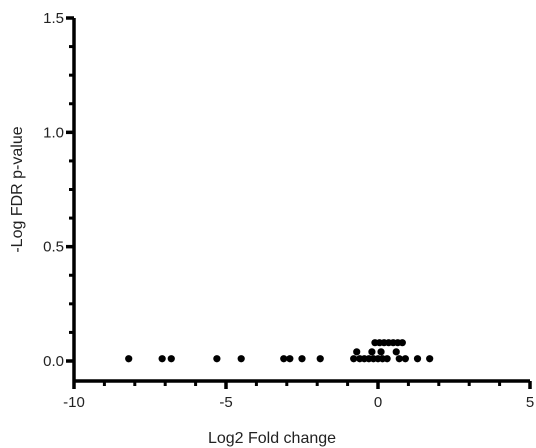 Image resolution: width=536 pixels, height=448 pixels. What do you see at coordinates (17, 189) in the screenshot?
I see `y-axis-title: -Log FDR p-value` at bounding box center [17, 189].